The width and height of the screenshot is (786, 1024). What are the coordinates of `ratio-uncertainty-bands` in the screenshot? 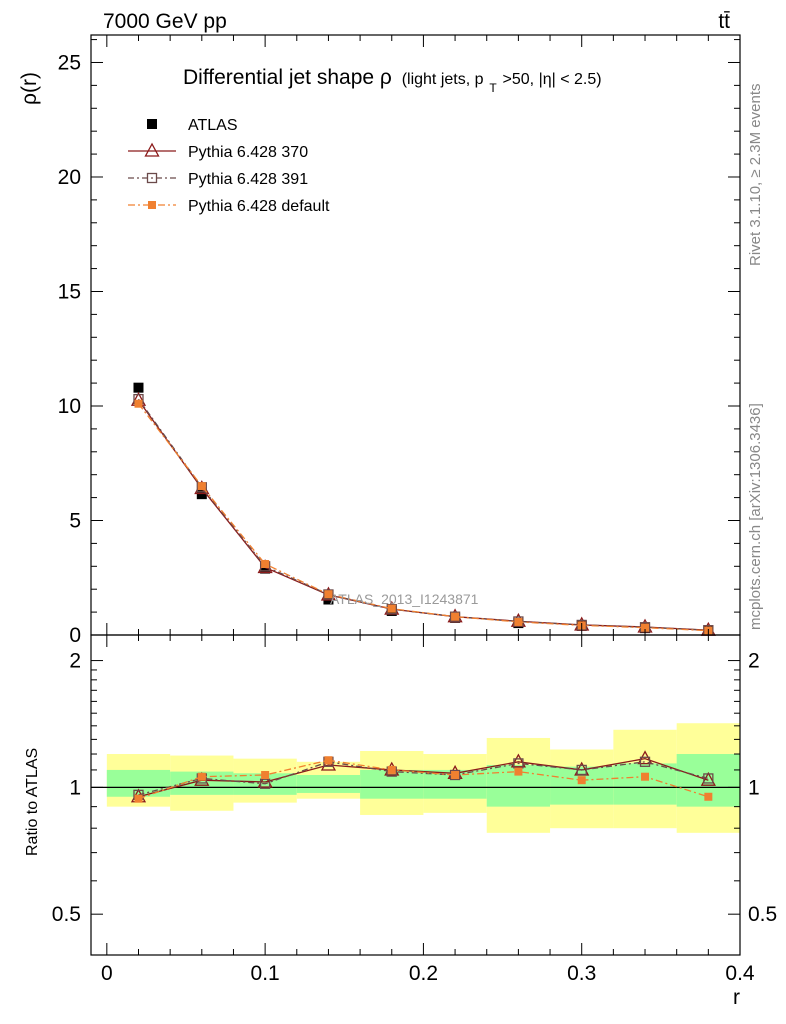 It's located at (415, 778).